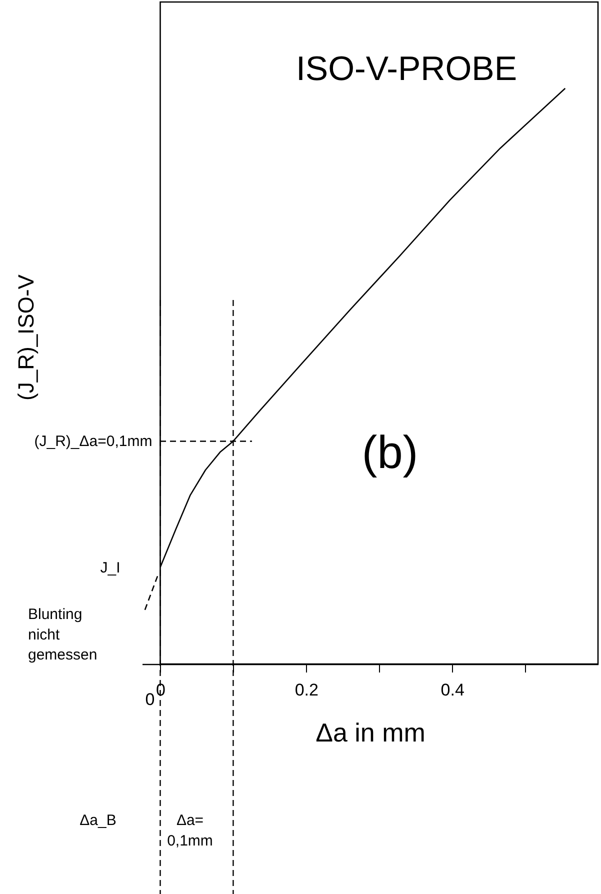 The width and height of the screenshot is (601, 894). Describe the element at coordinates (452, 690) in the screenshot. I see `x-tick-label: 0.4` at that location.